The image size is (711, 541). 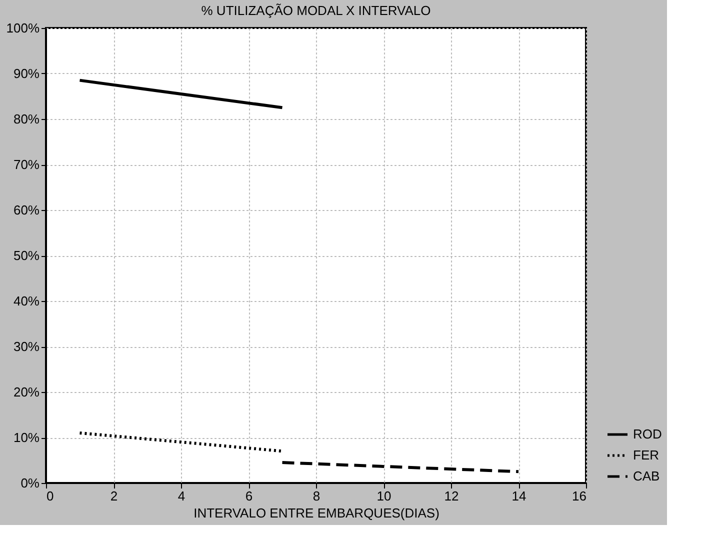 What do you see at coordinates (646, 455) in the screenshot?
I see `legend-label: FER` at bounding box center [646, 455].